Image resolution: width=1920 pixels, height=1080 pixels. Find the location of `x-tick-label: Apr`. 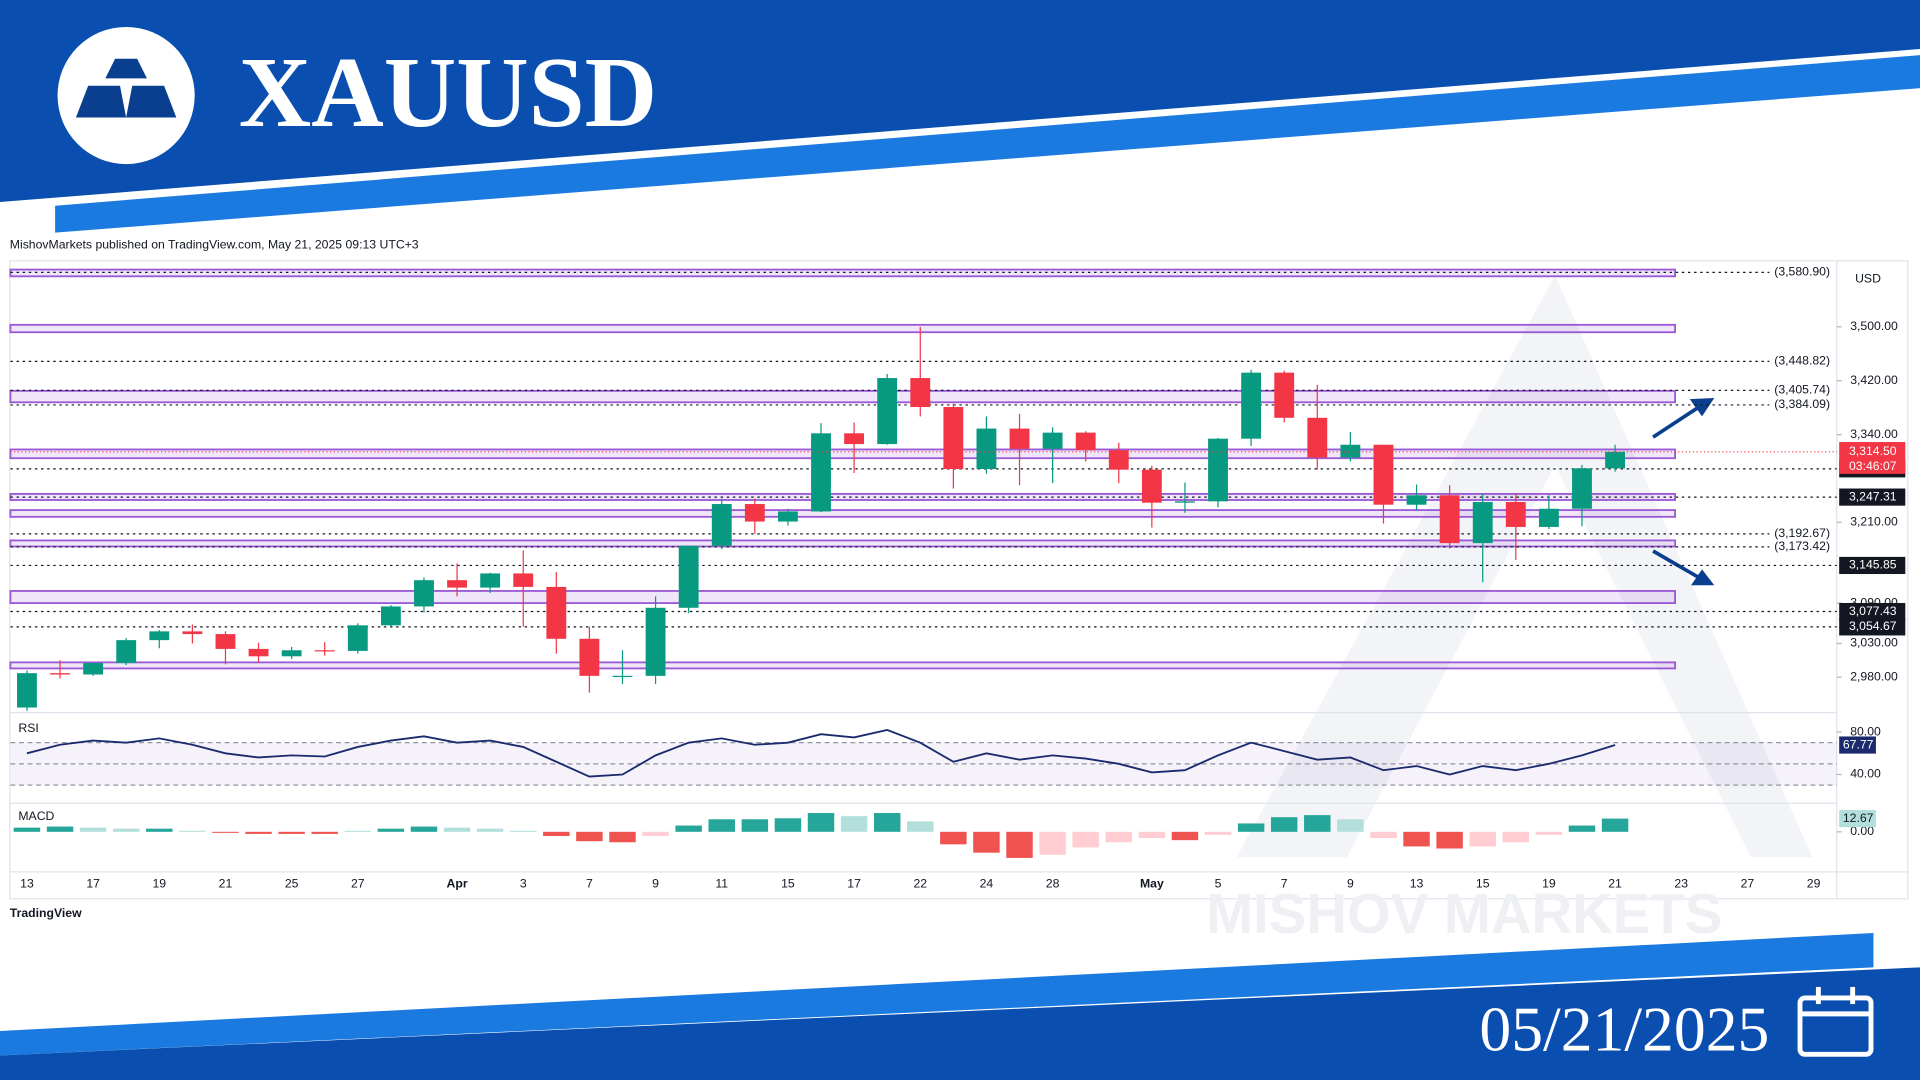

x-tick-label: Apr is located at coordinates (457, 883).